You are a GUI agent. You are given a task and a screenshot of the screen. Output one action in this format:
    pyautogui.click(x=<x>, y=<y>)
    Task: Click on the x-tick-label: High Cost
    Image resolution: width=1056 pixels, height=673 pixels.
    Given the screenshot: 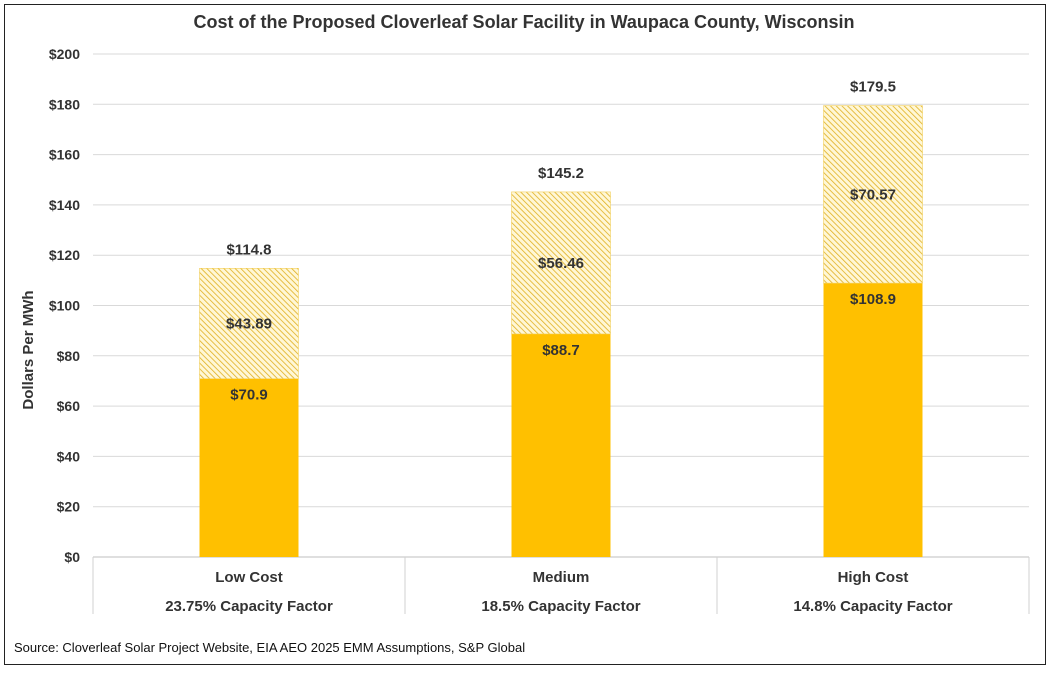 What is the action you would take?
    pyautogui.click(x=873, y=577)
    